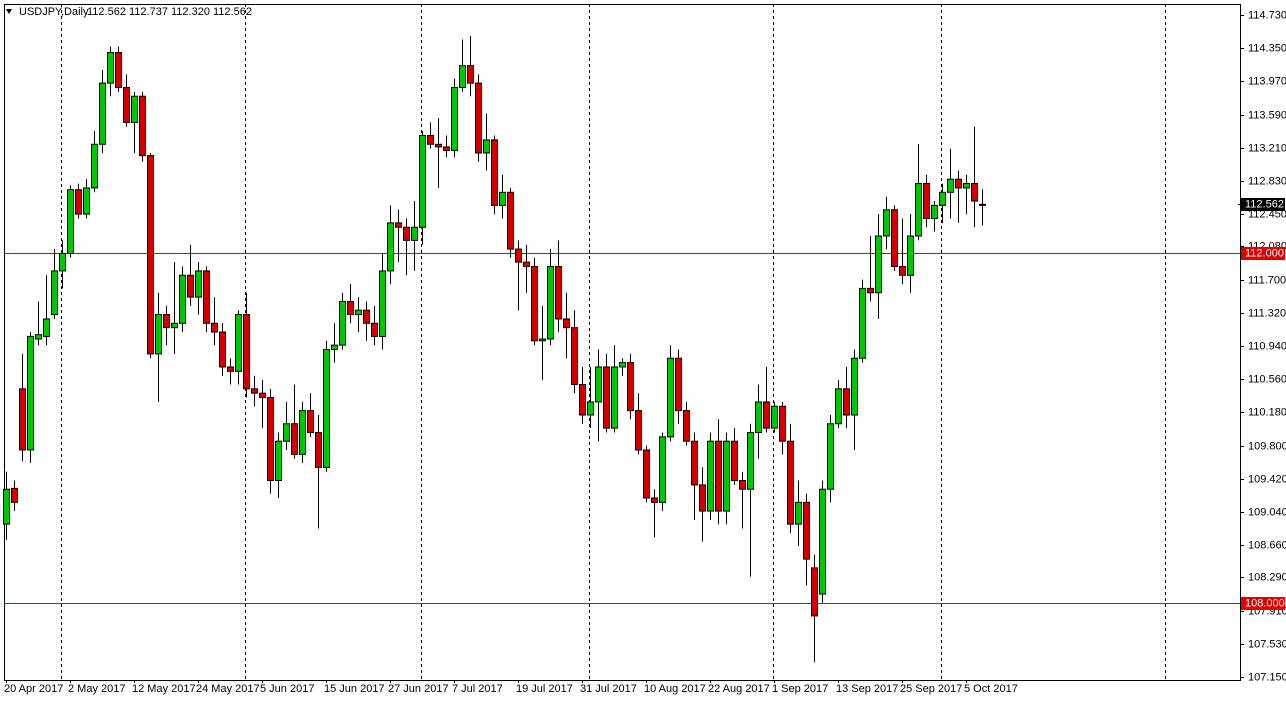  What do you see at coordinates (1265, 603) in the screenshot?
I see `price-label: 108.000` at bounding box center [1265, 603].